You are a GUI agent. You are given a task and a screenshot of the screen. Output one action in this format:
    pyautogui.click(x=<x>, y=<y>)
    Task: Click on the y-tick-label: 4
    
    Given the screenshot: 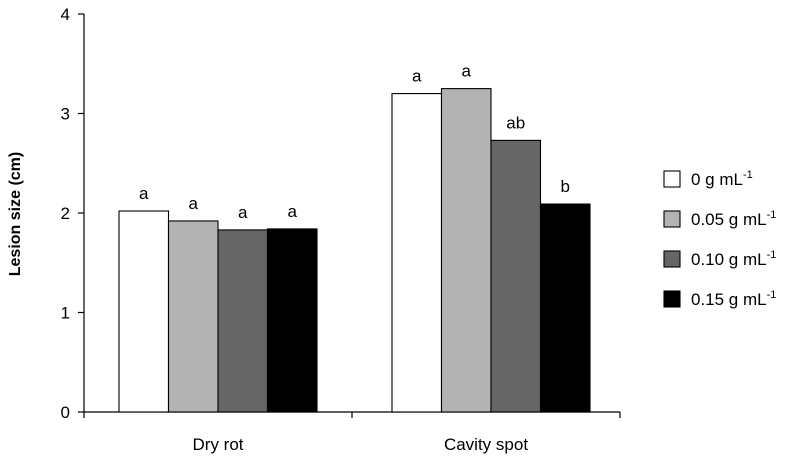 What is the action you would take?
    pyautogui.click(x=65, y=14)
    